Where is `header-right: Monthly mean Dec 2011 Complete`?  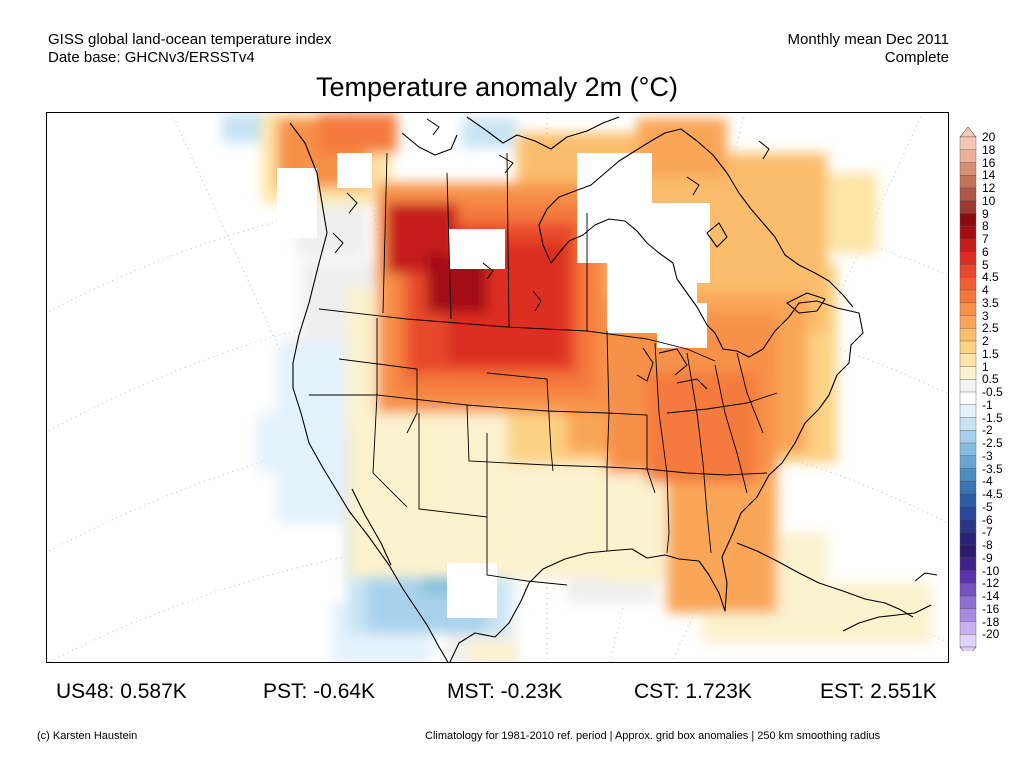
header-right: Monthly mean Dec 2011 Complete is located at coordinates (868, 49).